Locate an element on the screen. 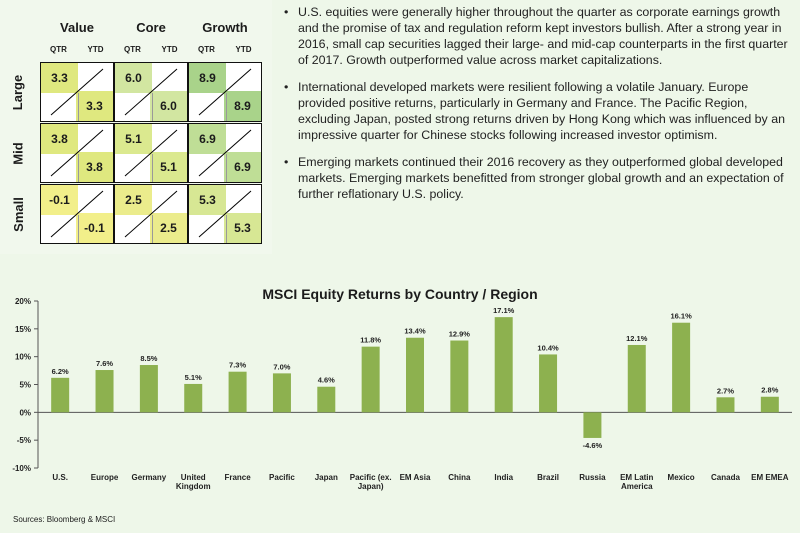  ytd-return: 8.9 is located at coordinates (242, 106).